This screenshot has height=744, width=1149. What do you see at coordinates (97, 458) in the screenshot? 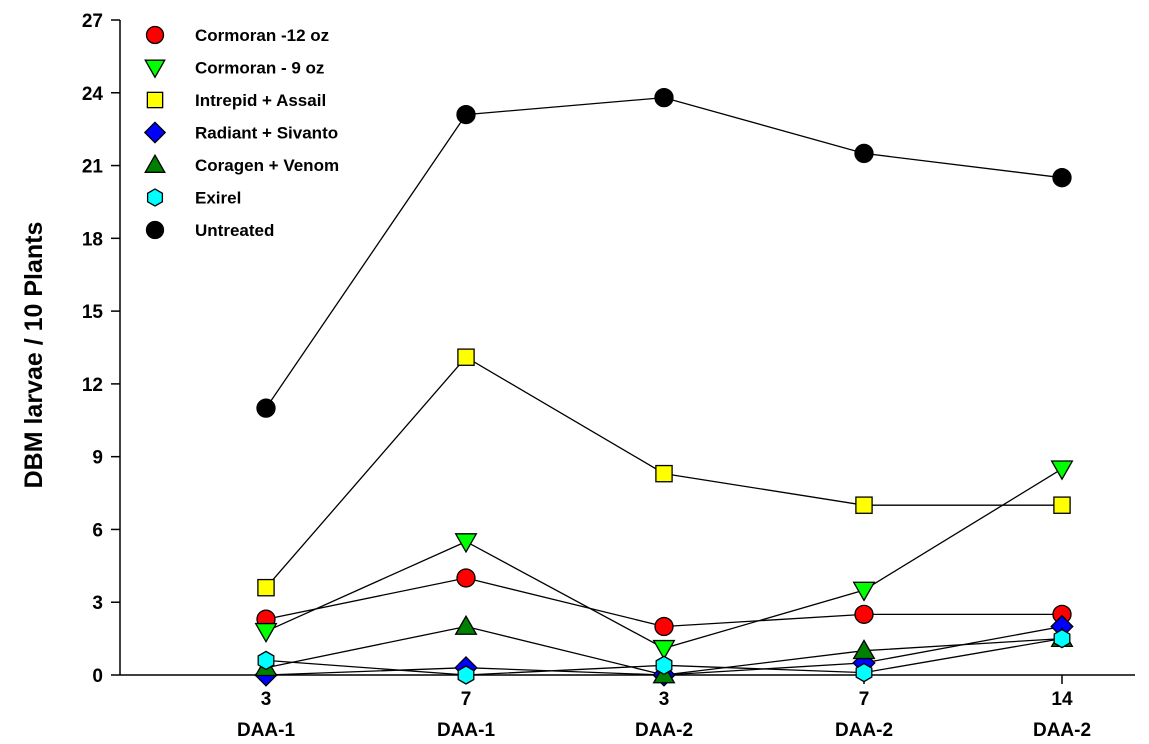
I see `y-tick-label: 9` at bounding box center [97, 458].